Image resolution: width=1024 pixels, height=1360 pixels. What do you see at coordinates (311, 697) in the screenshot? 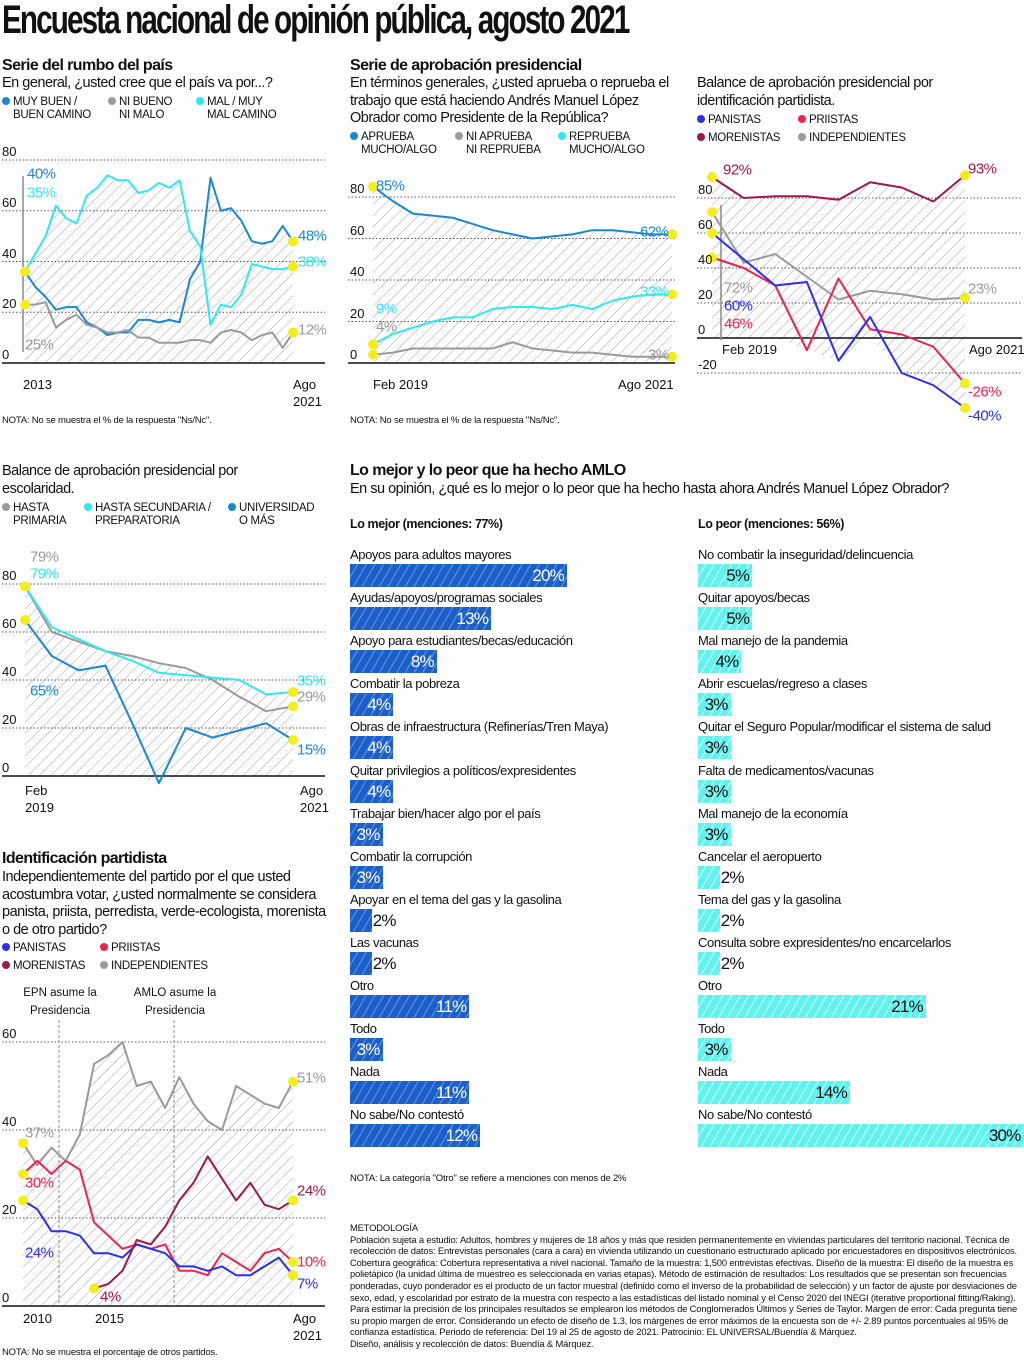
I see `value-label: 29%` at bounding box center [311, 697].